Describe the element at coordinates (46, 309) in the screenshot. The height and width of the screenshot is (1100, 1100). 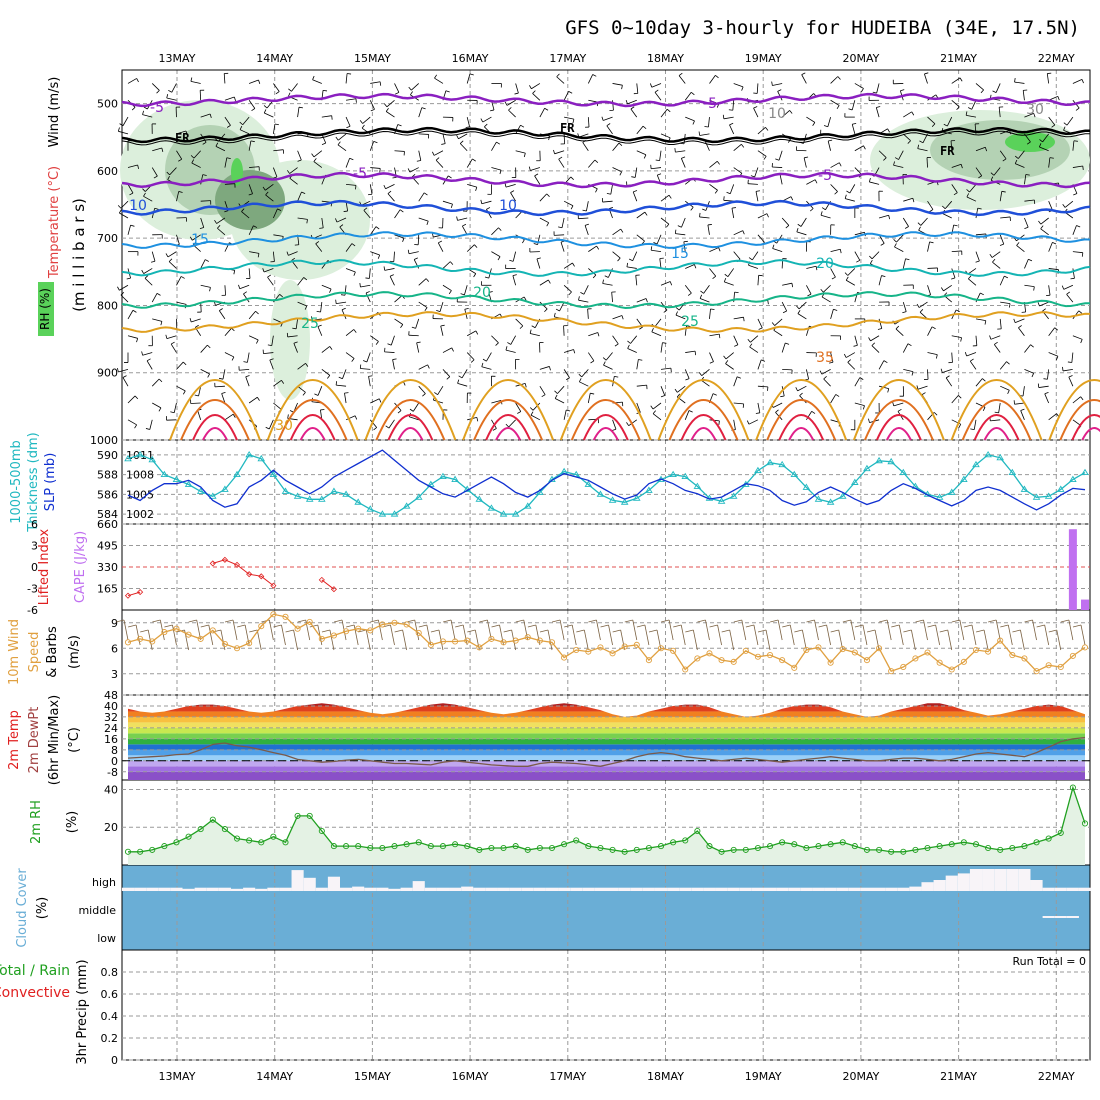
I see `rh-legend-swatch` at that location.